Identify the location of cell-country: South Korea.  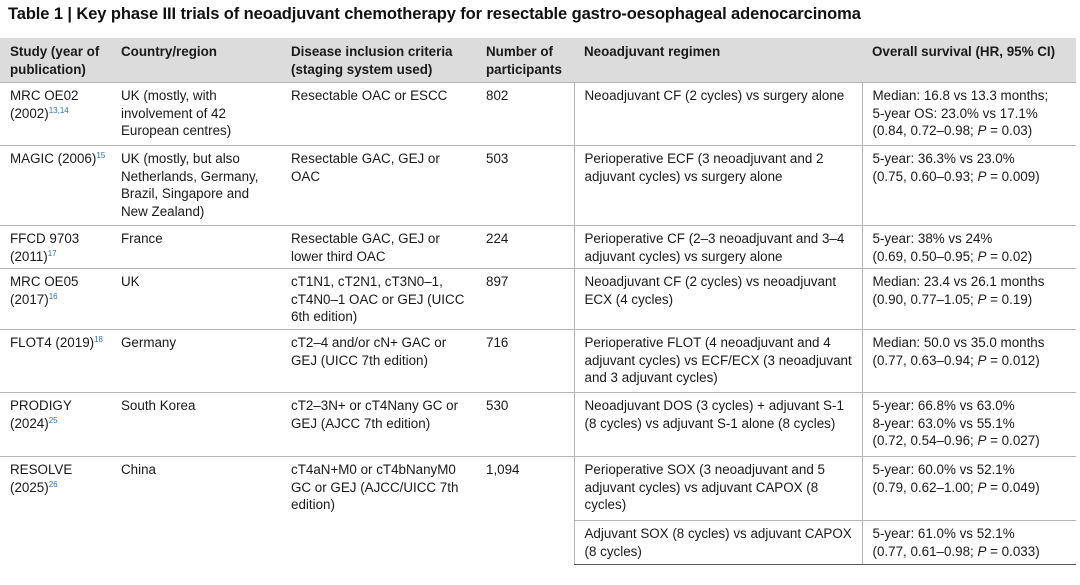
(196, 424).